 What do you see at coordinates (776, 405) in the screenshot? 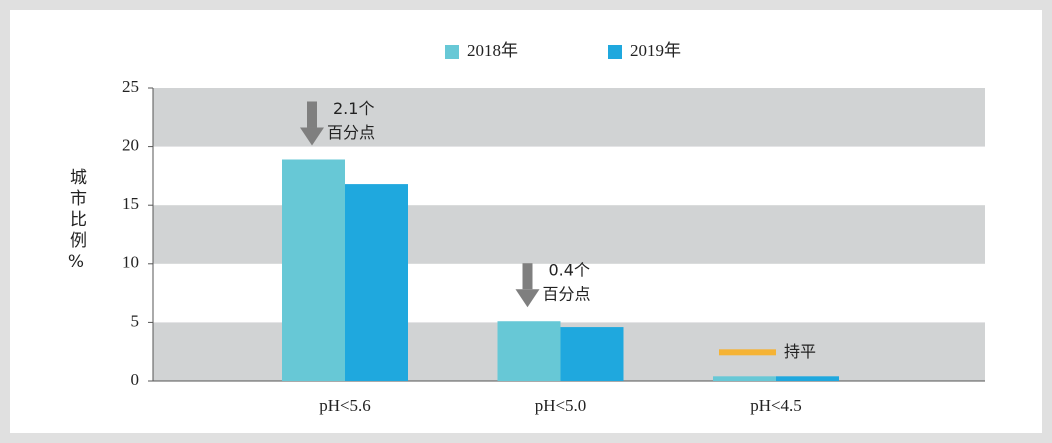
I see `x-tick-label: pH<4.5` at bounding box center [776, 405].